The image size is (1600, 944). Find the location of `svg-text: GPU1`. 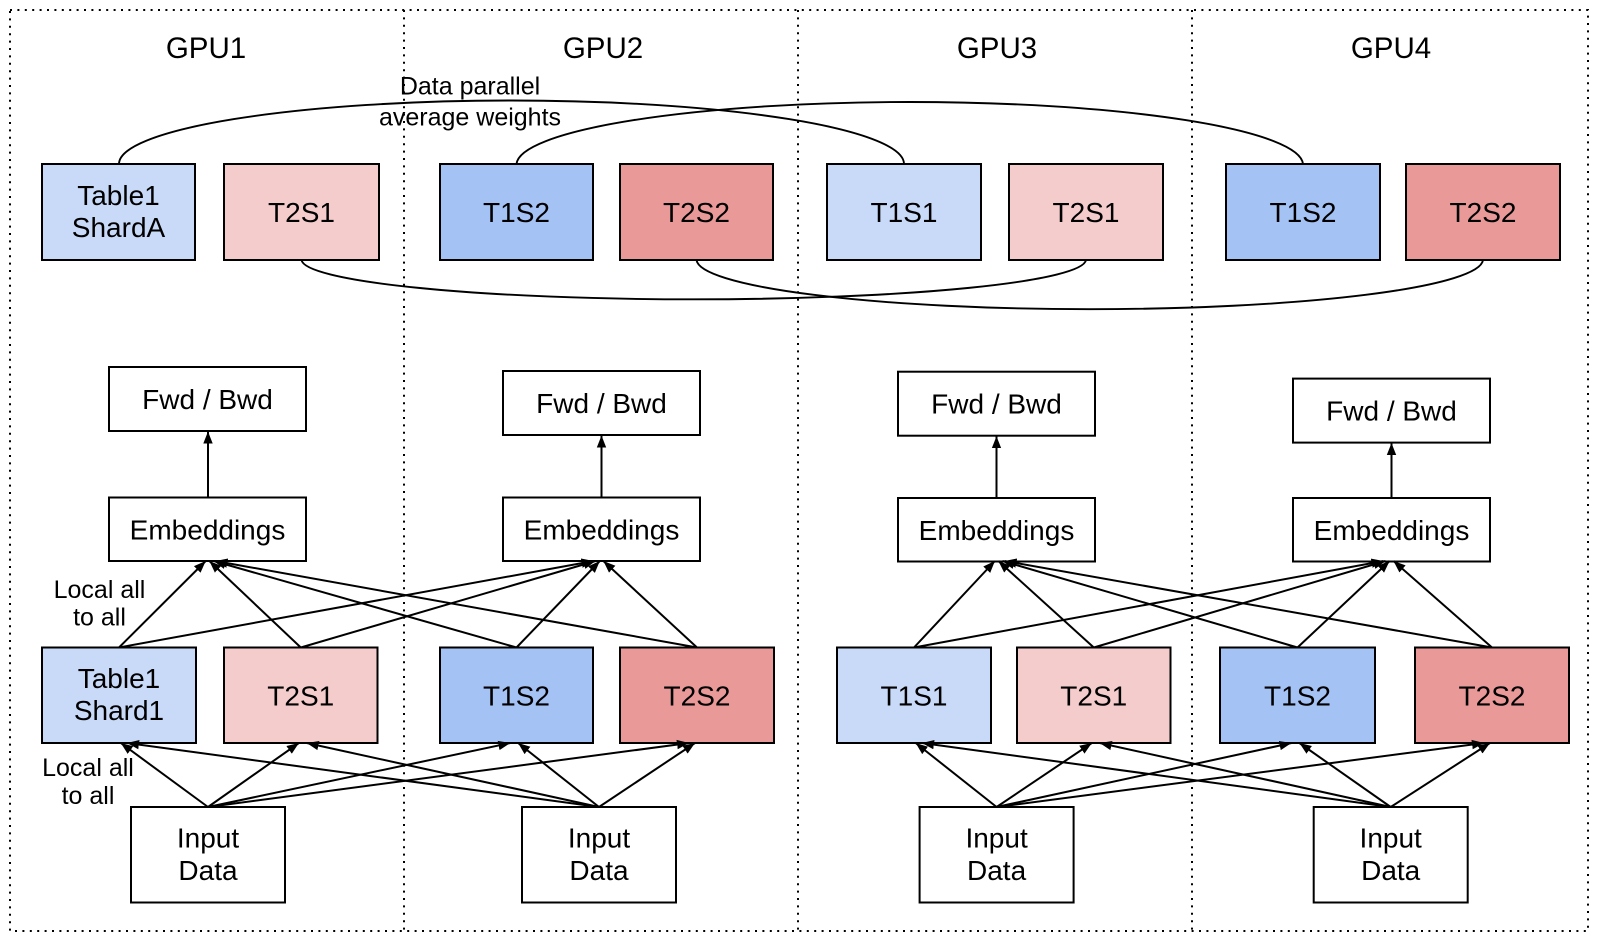

svg-text: GPU1 is located at coordinates (206, 48).